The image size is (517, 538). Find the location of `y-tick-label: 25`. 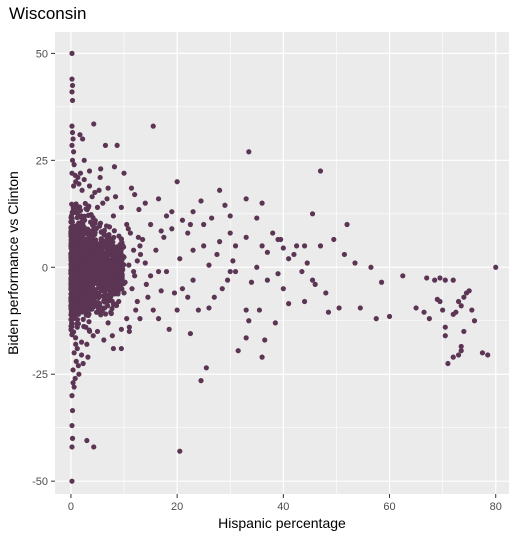

y-tick-label: 25 is located at coordinates (42, 161).